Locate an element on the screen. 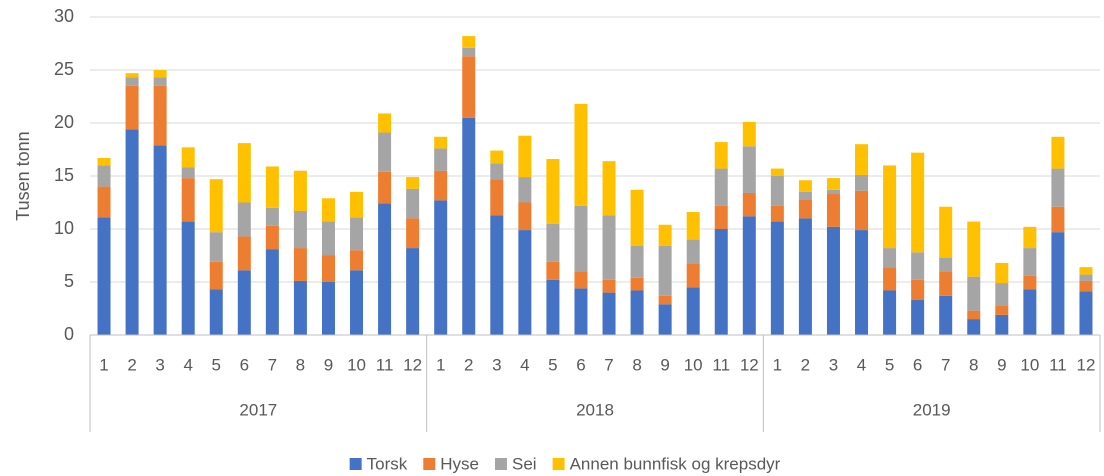  x-tick-label: 12 is located at coordinates (412, 364).